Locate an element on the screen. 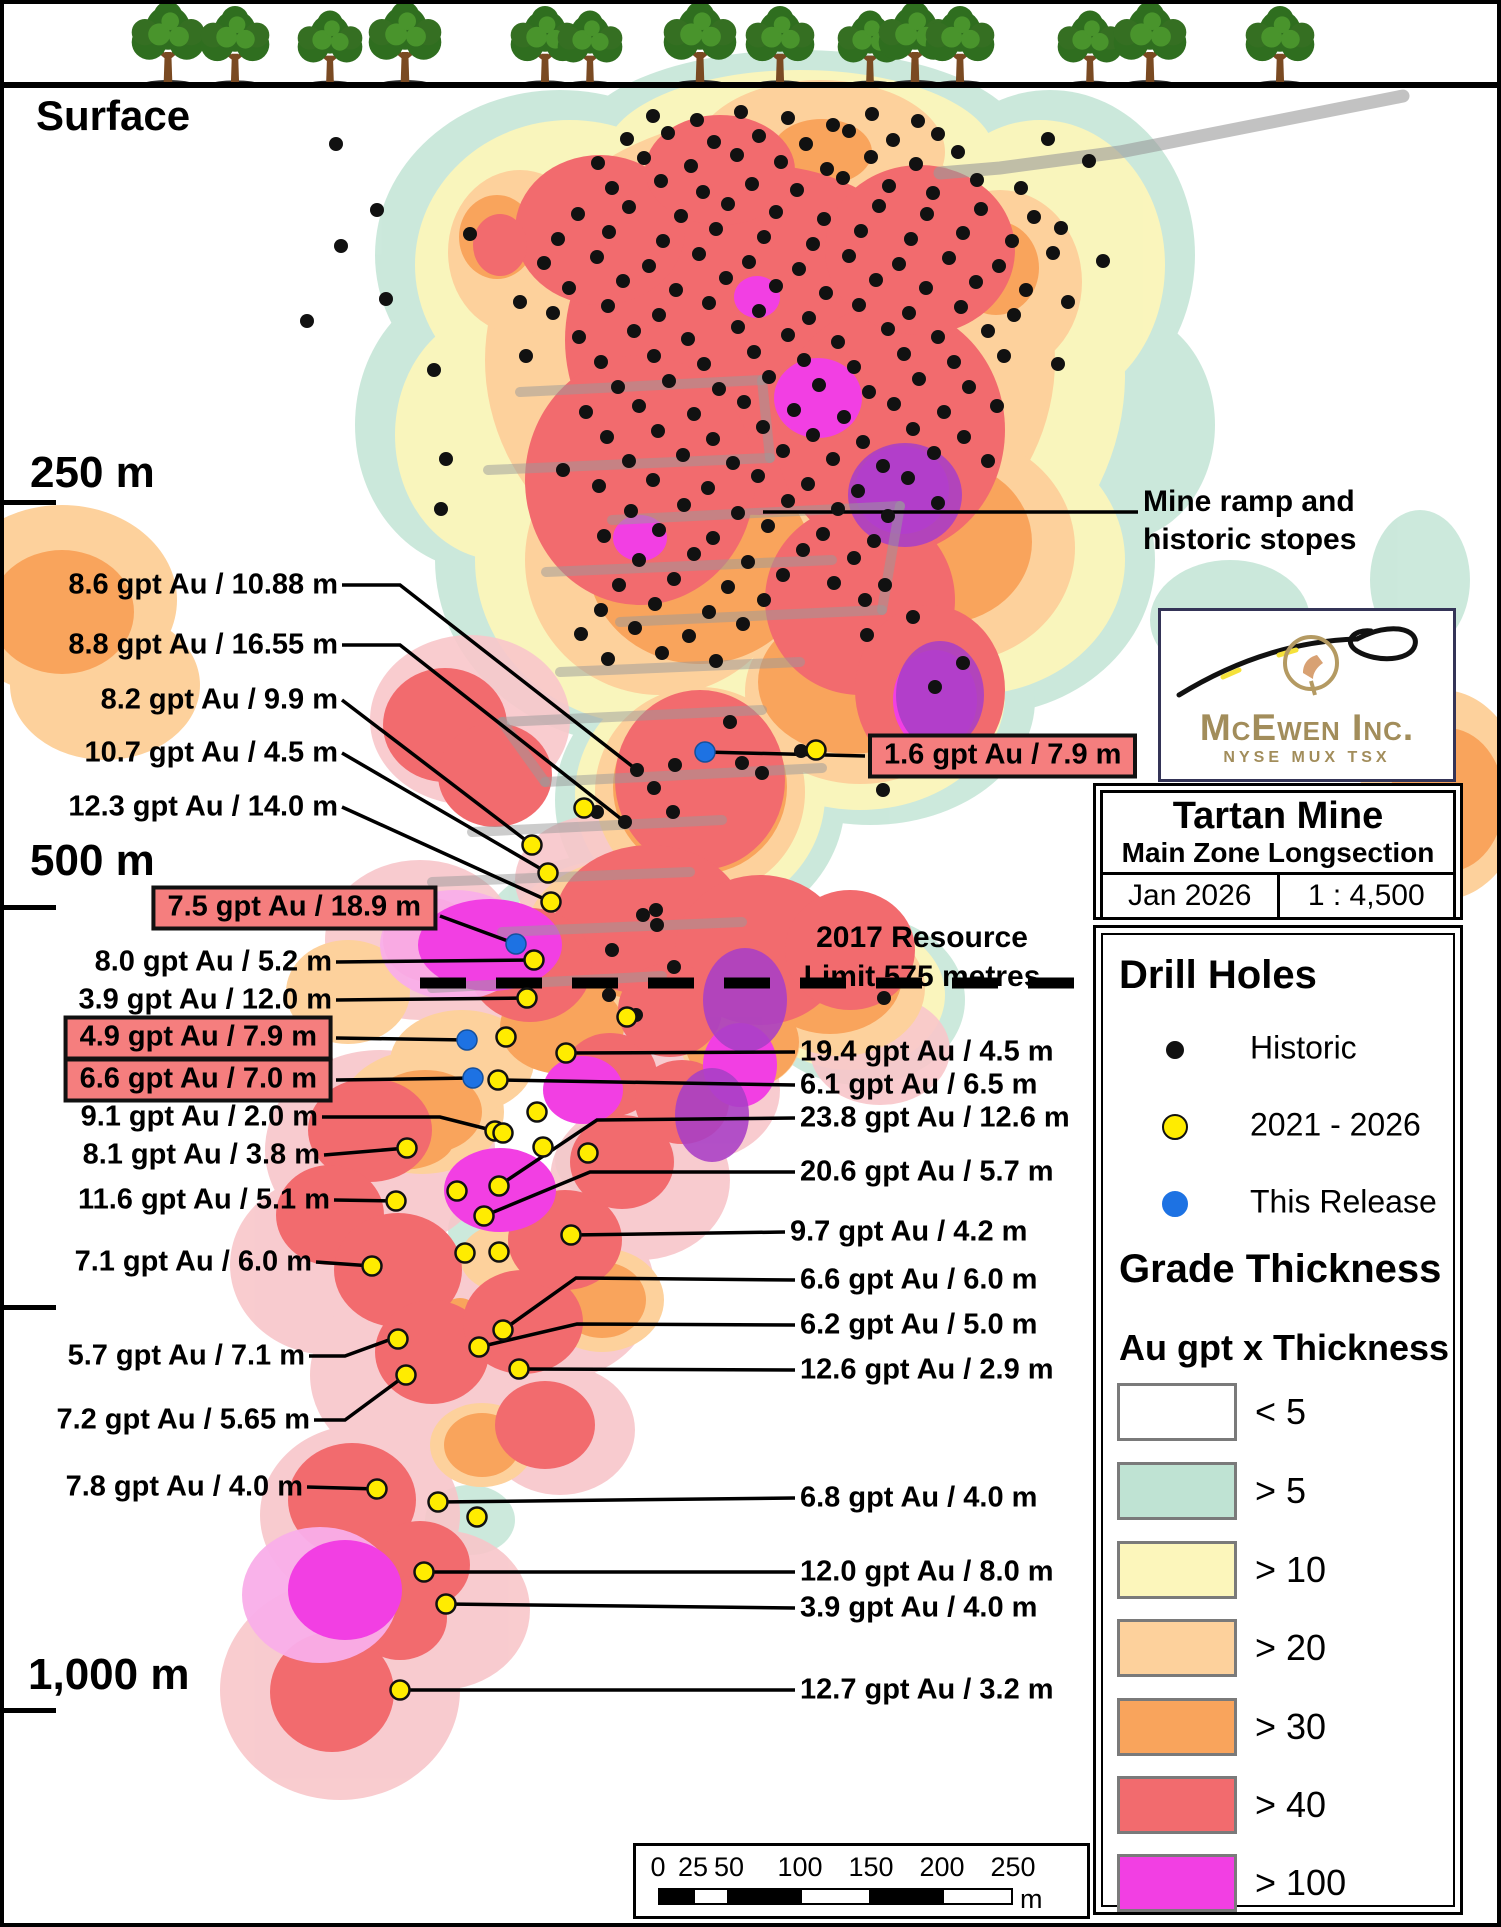 The height and width of the screenshot is (1927, 1501). depth-label: 1,000 m is located at coordinates (109, 1674).